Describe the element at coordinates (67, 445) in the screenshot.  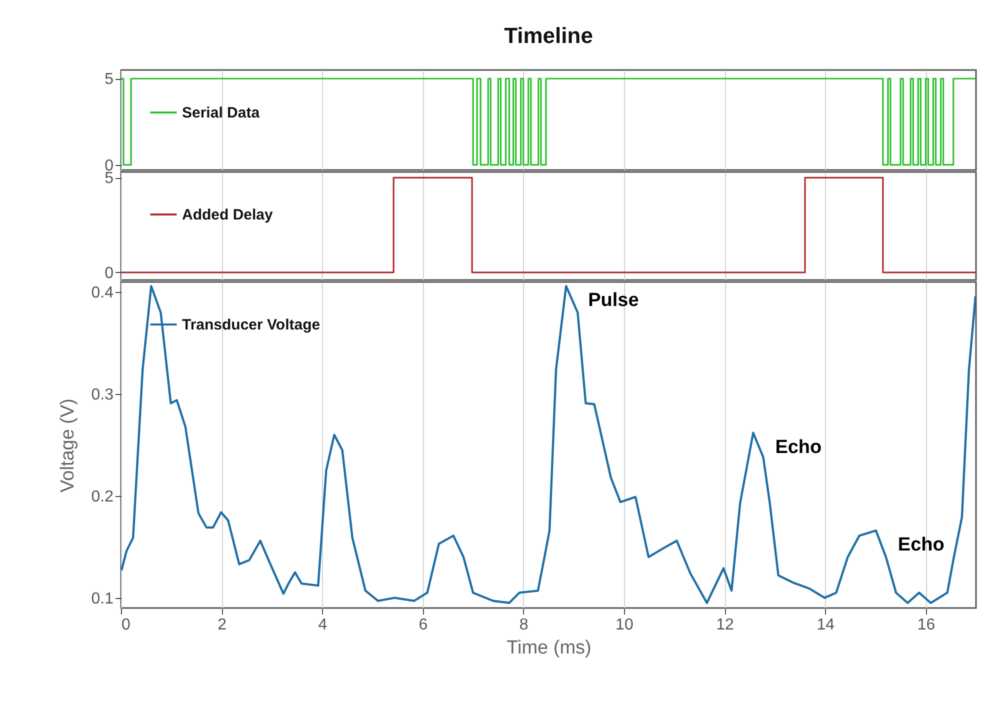
I see `y-axis-title: Voltage (V)` at that location.